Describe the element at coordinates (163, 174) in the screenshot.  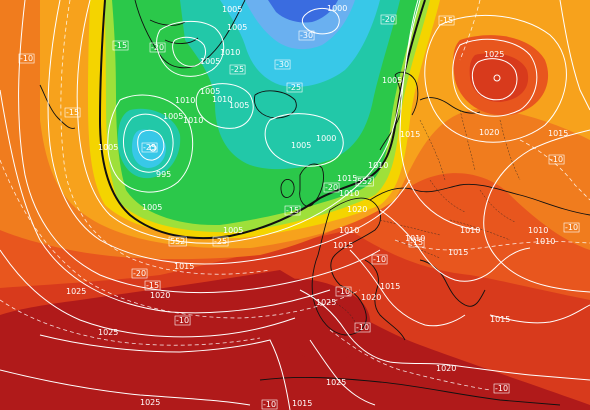
I see `isobar-label: 995` at that location.